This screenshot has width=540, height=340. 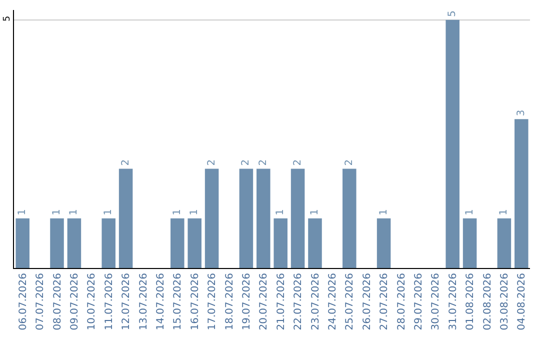 I want to click on x-tick-label: 14.07.2026, so click(x=160, y=301).